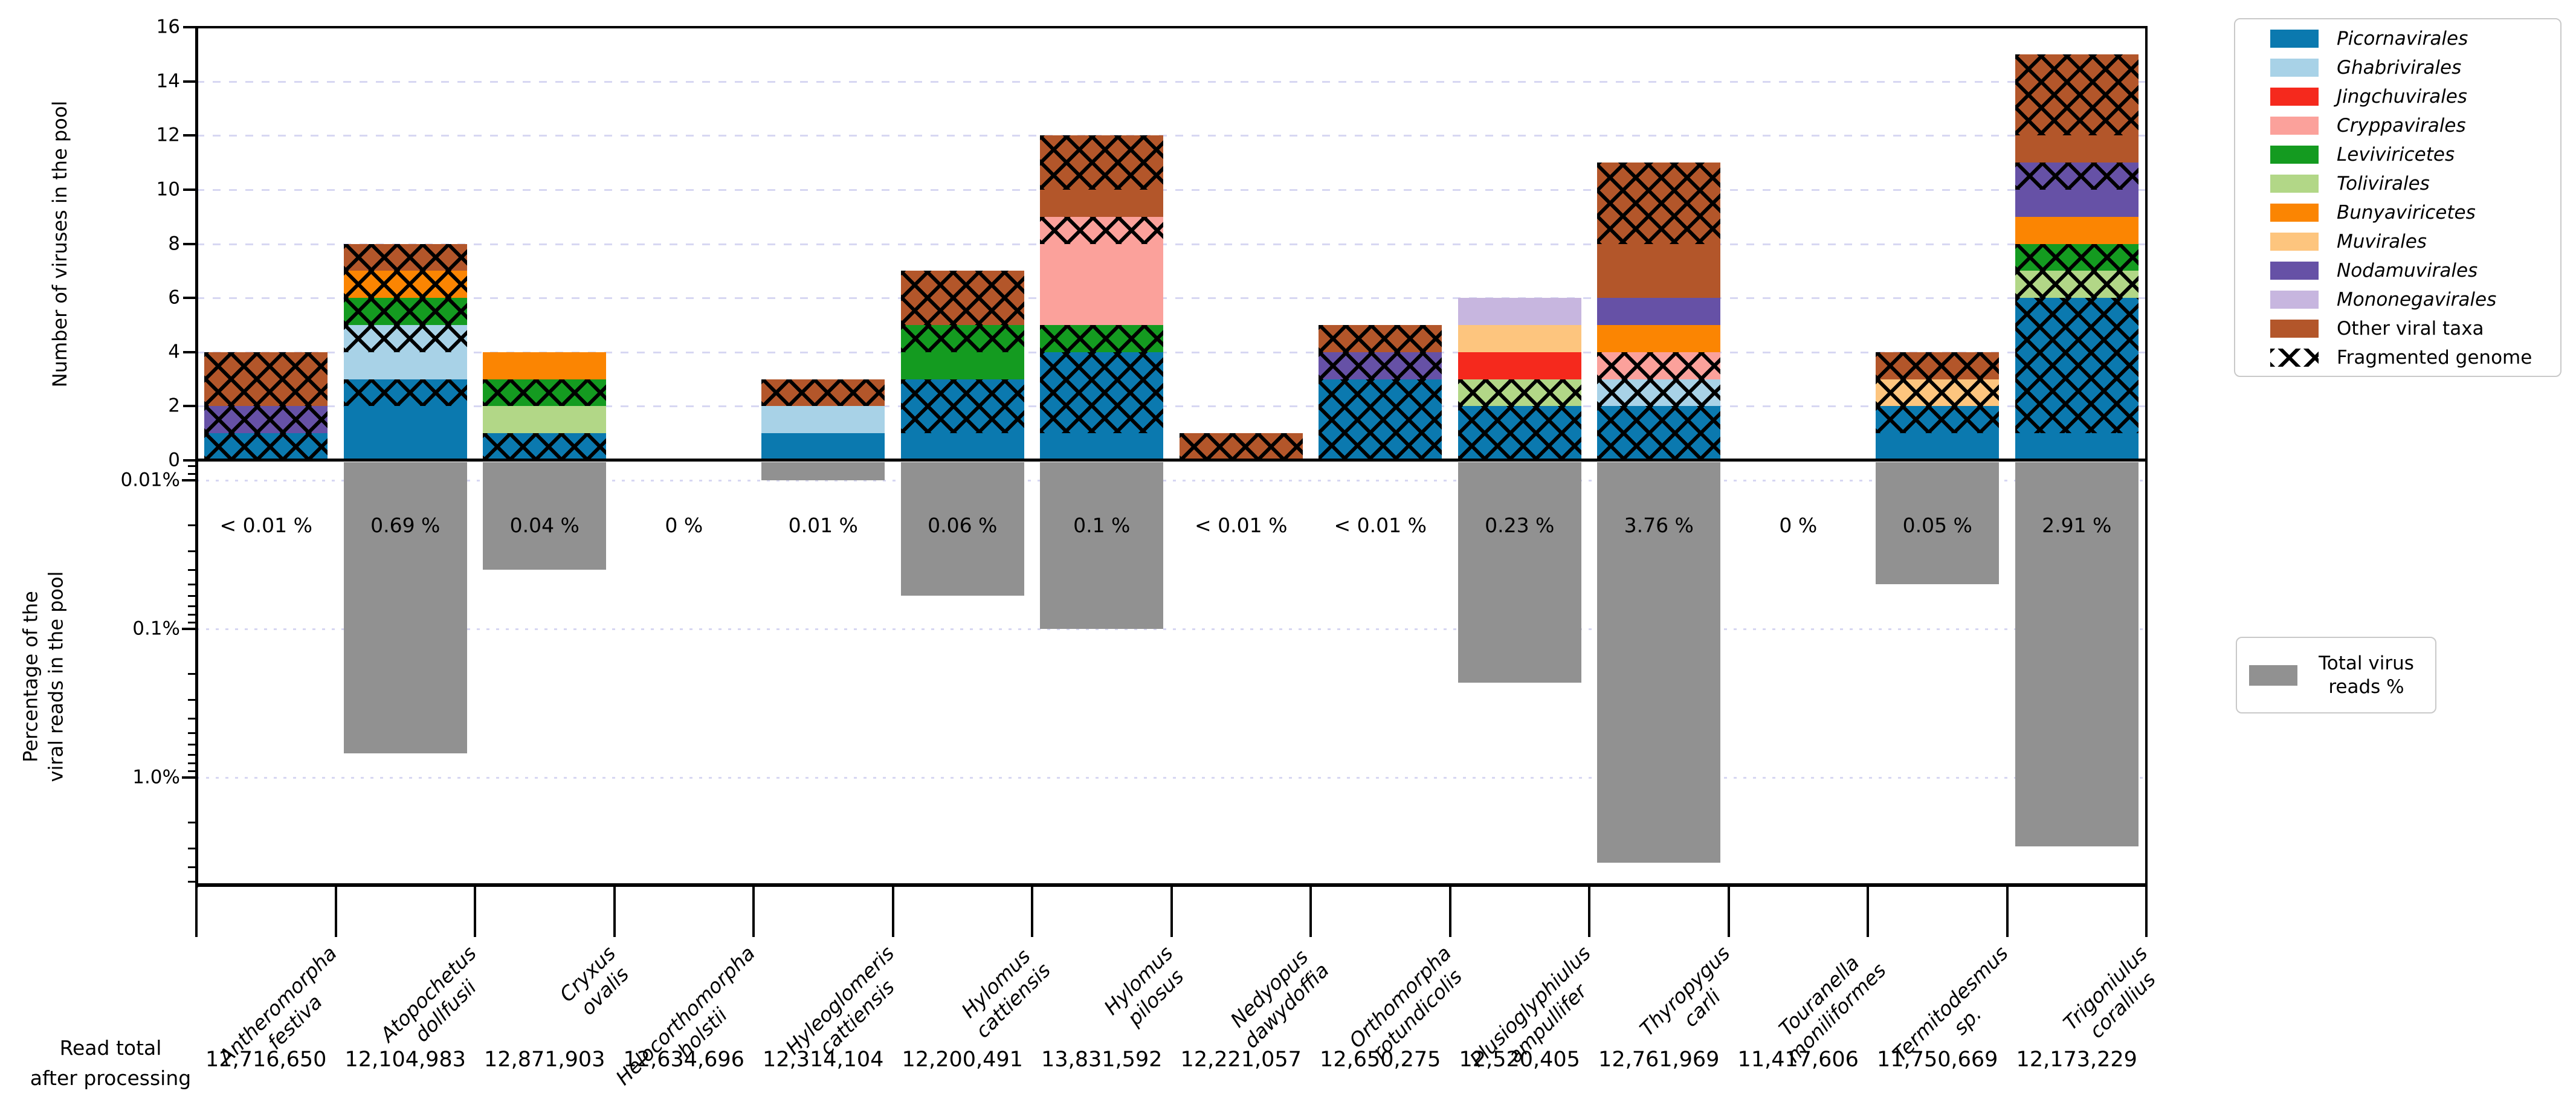 This screenshot has height=1111, width=2576. I want to click on read-total-value: 12,173,229, so click(2076, 1060).